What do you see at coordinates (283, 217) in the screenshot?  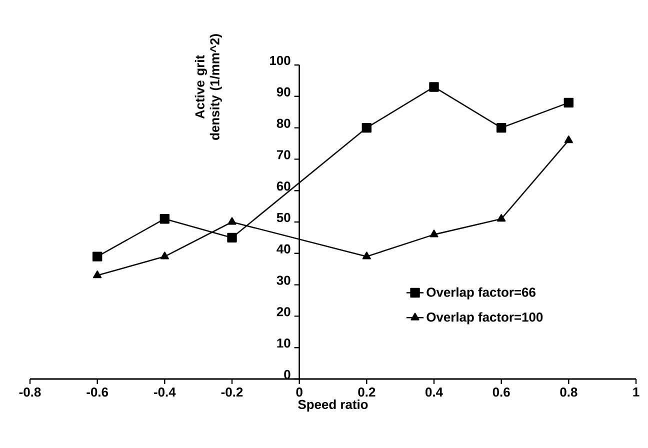 I see `y-tick-label: 50` at bounding box center [283, 217].